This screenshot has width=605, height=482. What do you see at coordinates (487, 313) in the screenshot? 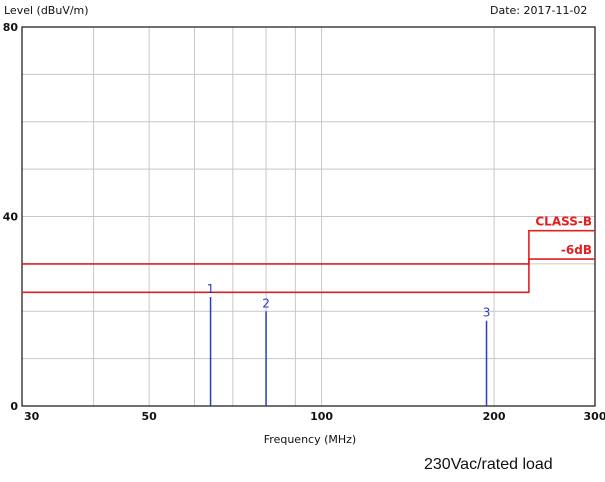
I see `marker-label-3: 3` at bounding box center [487, 313].